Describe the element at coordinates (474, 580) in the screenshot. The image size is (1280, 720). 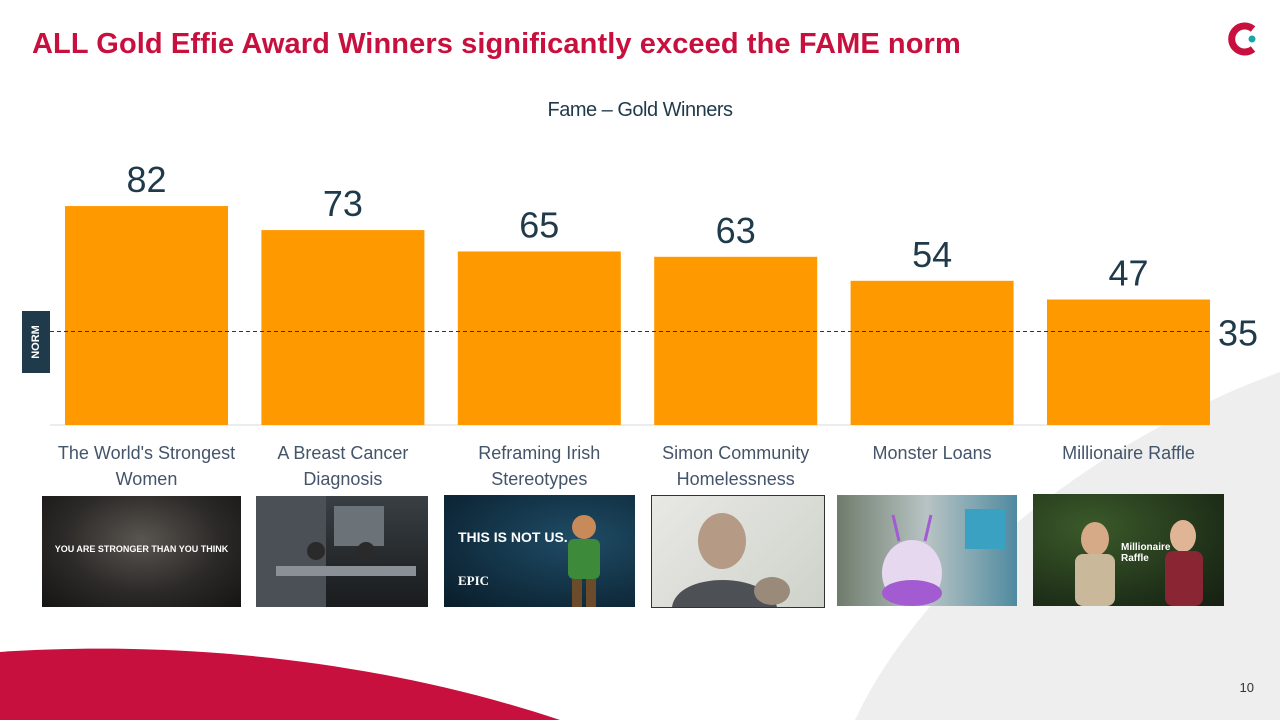
I see `thumb-logo-text: EPIC` at that location.